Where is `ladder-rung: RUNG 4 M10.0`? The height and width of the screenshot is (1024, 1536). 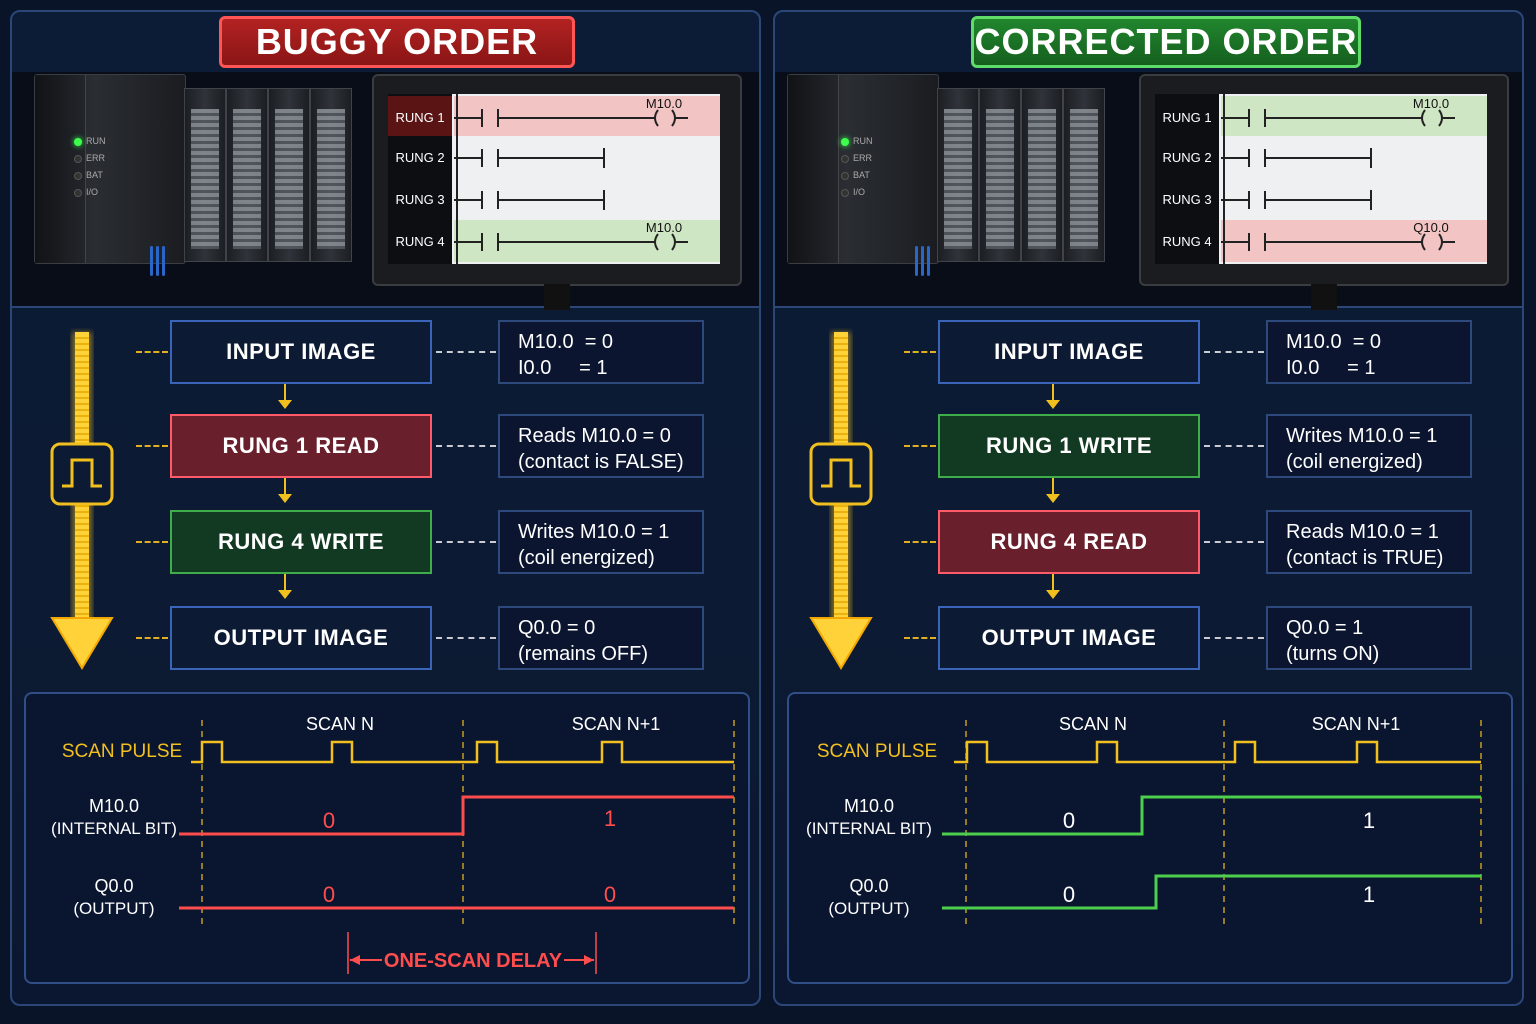 ladder-rung: RUNG 4 M10.0 is located at coordinates (554, 241).